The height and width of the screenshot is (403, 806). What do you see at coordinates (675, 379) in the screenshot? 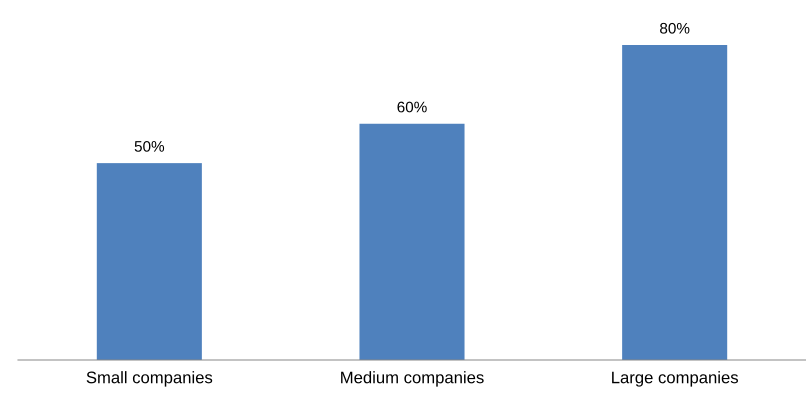
I see `x-tick-label: Large companies` at bounding box center [675, 379].